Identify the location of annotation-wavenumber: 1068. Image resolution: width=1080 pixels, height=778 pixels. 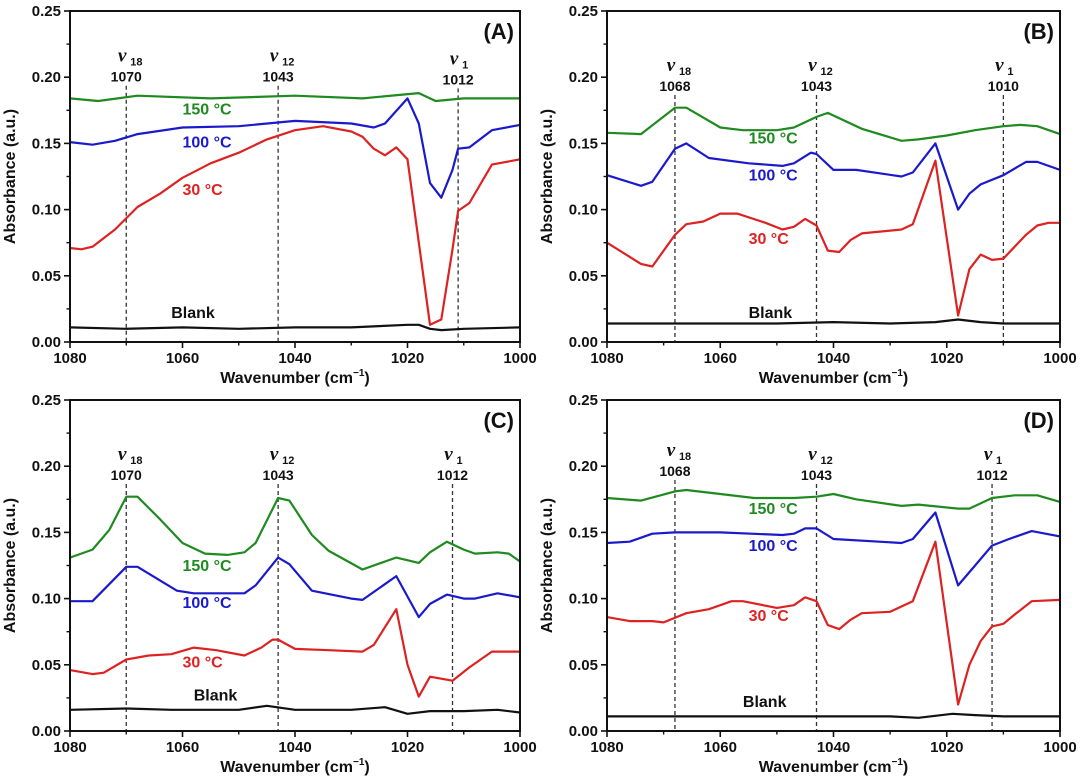
(674, 471).